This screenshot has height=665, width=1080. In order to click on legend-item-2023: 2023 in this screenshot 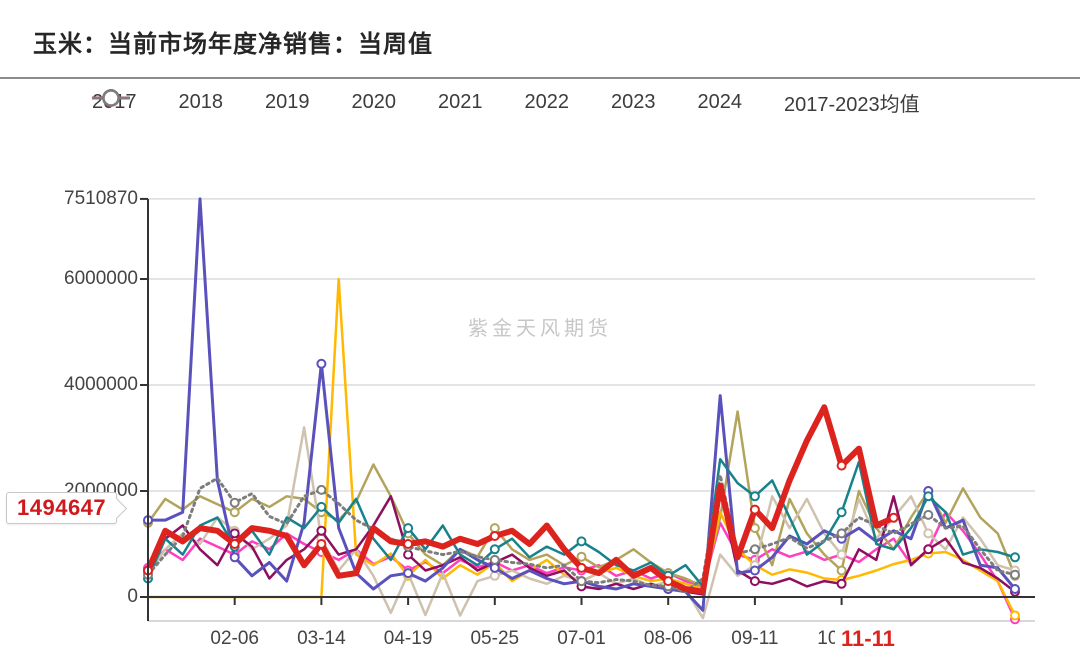, I will do `click(374, 102)`.